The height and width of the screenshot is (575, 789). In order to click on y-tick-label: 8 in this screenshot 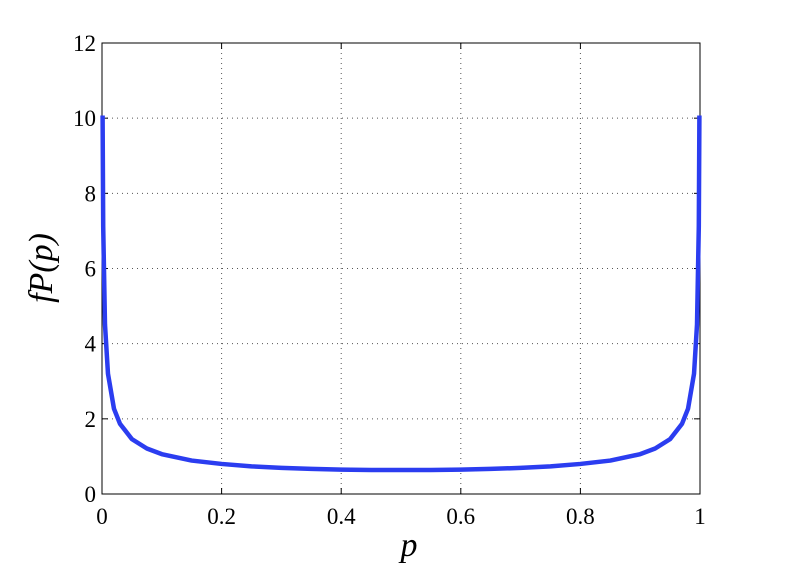, I will do `click(91, 193)`.